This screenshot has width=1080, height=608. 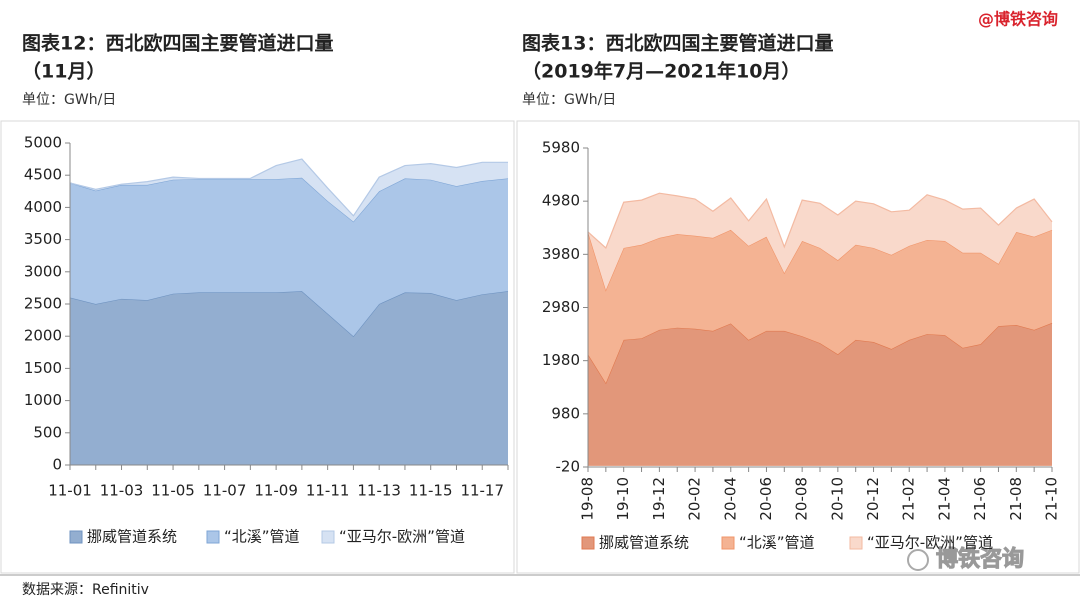 What do you see at coordinates (328, 491) in the screenshot?
I see `x-tick-label: 11-11` at bounding box center [328, 491].